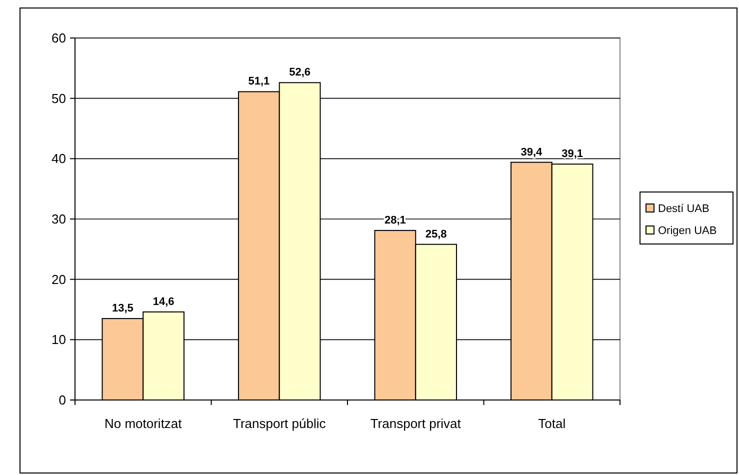 This screenshot has width=739, height=475. What do you see at coordinates (416, 423) in the screenshot?
I see `x-tick-label: Transport privat` at bounding box center [416, 423].